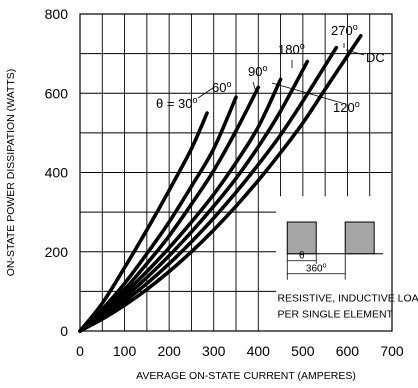  Describe the element at coordinates (214, 351) in the screenshot. I see `x-tick-label: 300` at that location.